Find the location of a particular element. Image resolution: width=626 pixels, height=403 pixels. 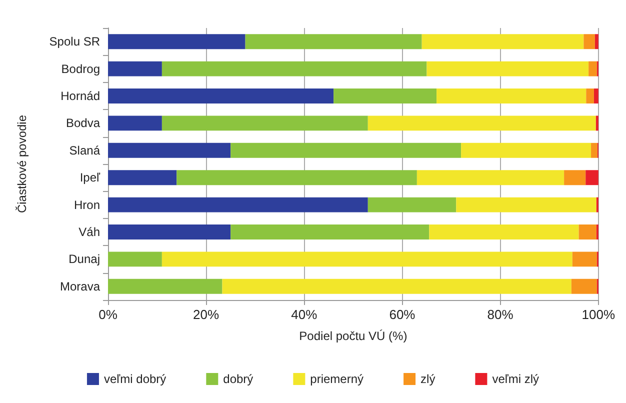

legend-label: zlý is located at coordinates (428, 379).